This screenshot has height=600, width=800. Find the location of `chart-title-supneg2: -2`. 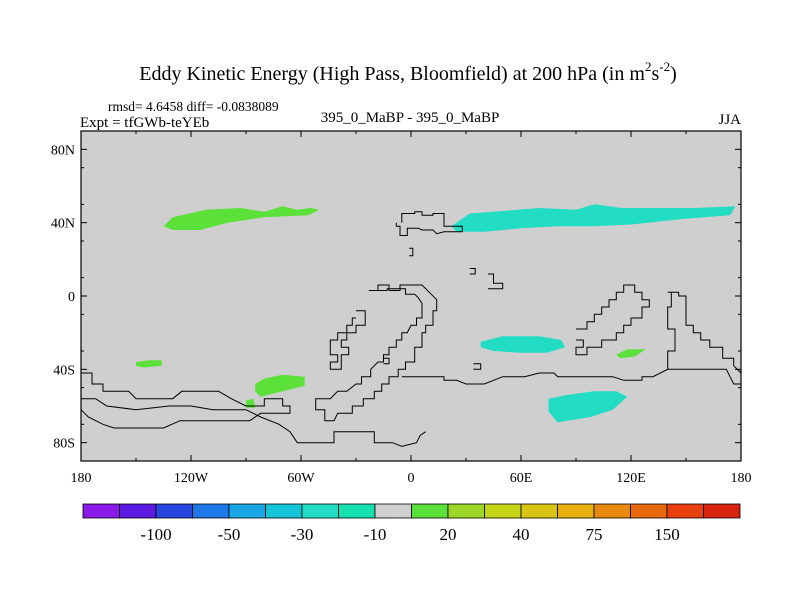

chart-title-supneg2: -2 is located at coordinates (664, 66).